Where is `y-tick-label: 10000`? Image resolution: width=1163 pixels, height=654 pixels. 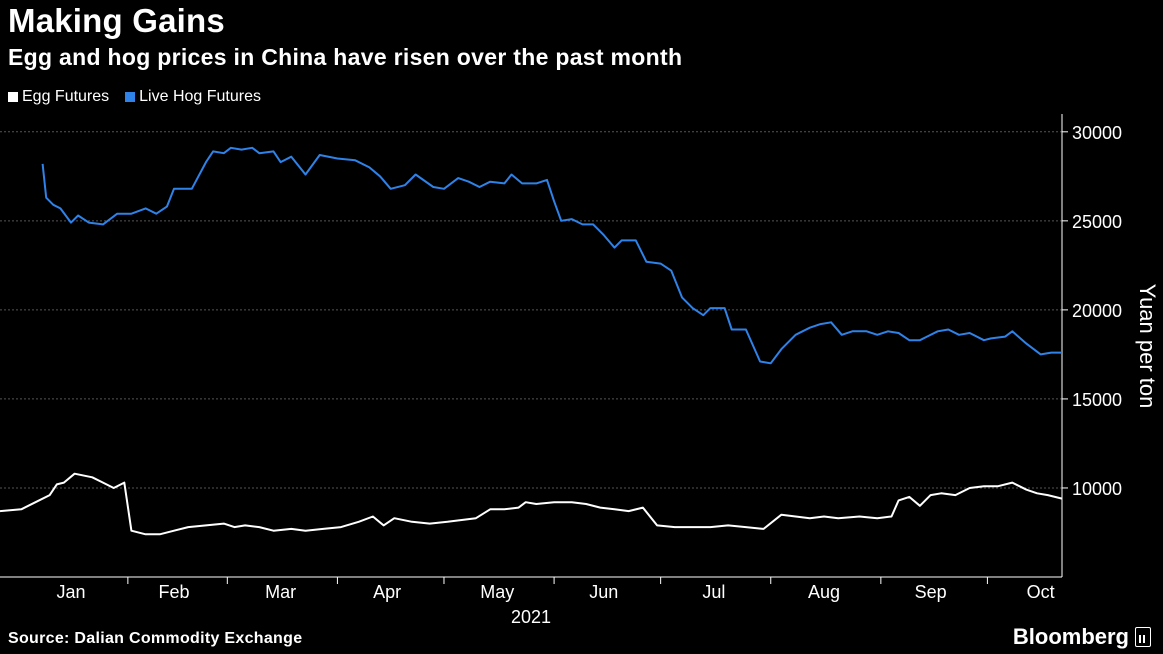
y-tick-label: 10000 is located at coordinates (1097, 489).